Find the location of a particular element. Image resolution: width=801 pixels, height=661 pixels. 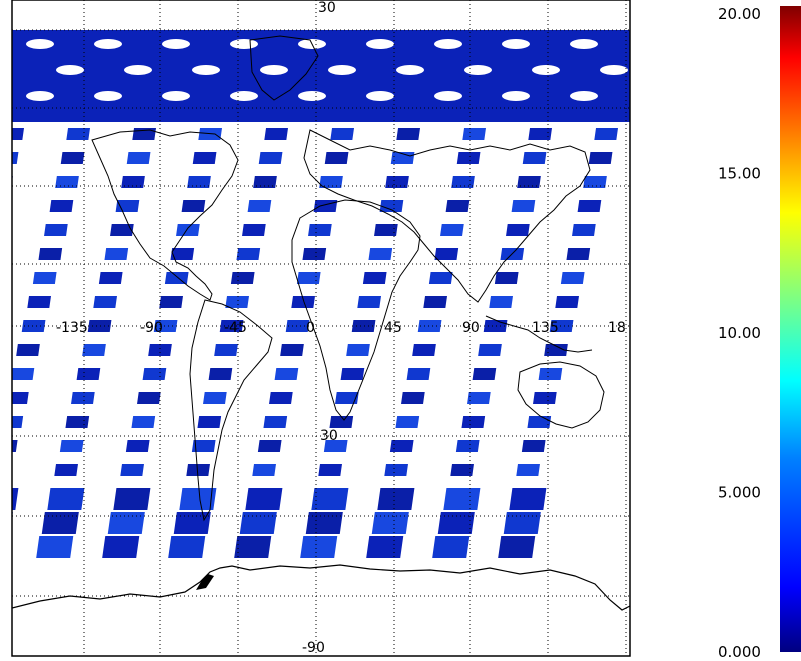

greenland-outline is located at coordinates (284, 68).